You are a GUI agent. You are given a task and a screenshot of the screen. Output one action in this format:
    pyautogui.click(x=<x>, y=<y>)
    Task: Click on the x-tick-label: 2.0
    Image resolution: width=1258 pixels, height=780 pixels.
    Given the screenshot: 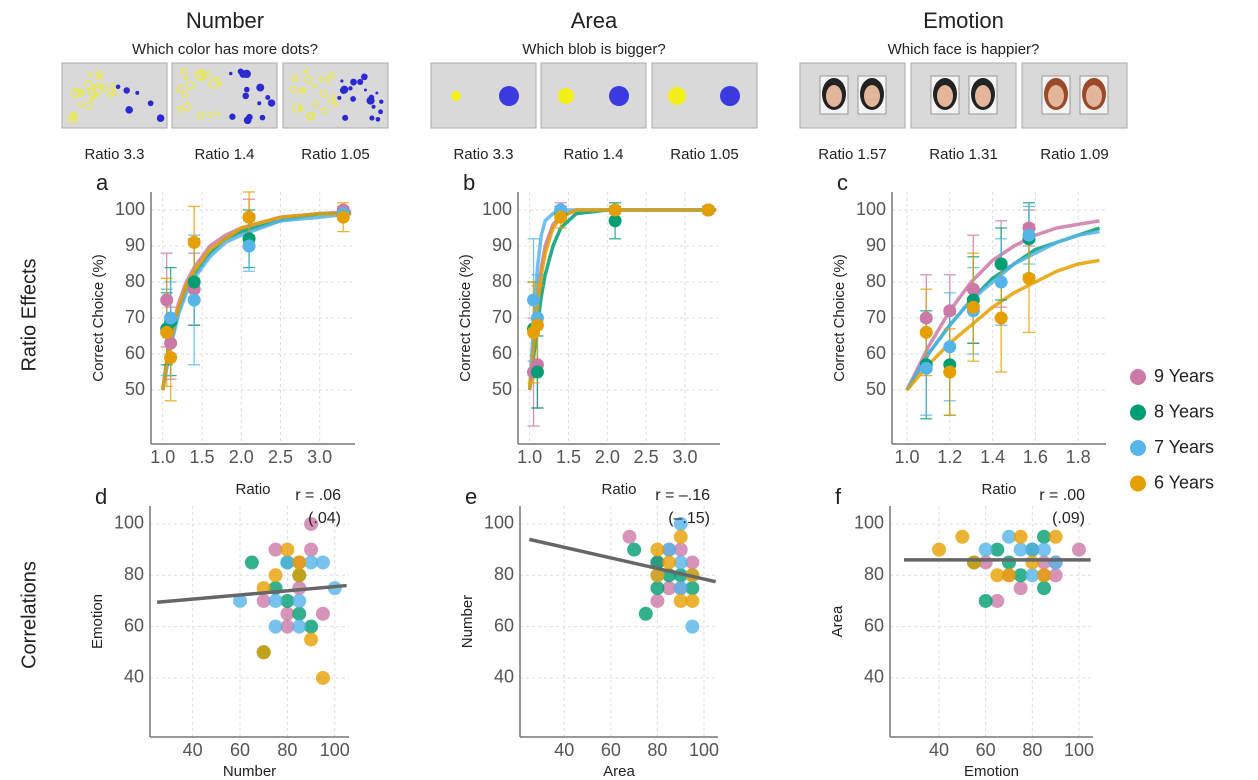 What is the action you would take?
    pyautogui.click(x=607, y=457)
    